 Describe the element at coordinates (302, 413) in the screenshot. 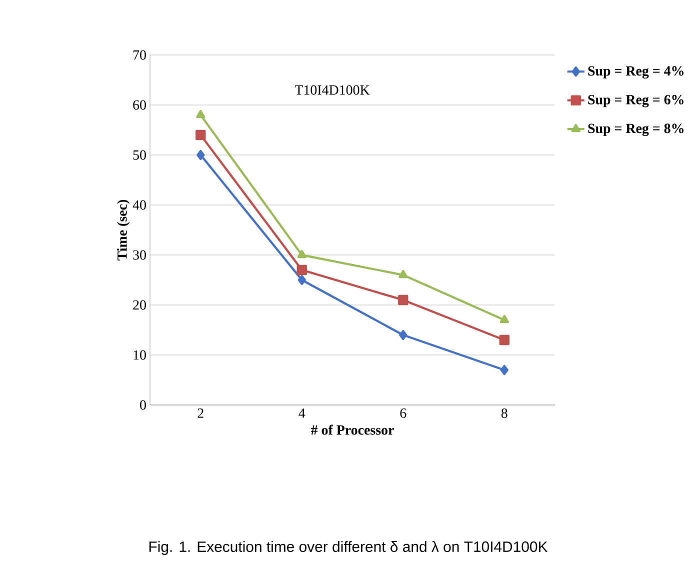

I see `x-tick-label: 4` at that location.